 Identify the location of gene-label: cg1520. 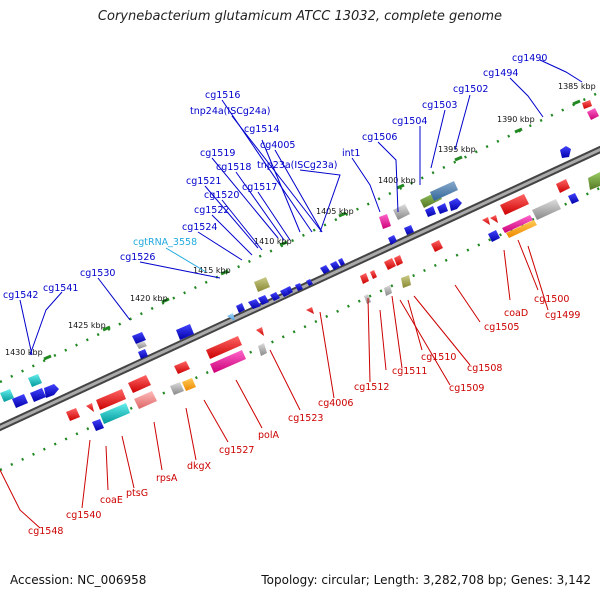
(221, 195).